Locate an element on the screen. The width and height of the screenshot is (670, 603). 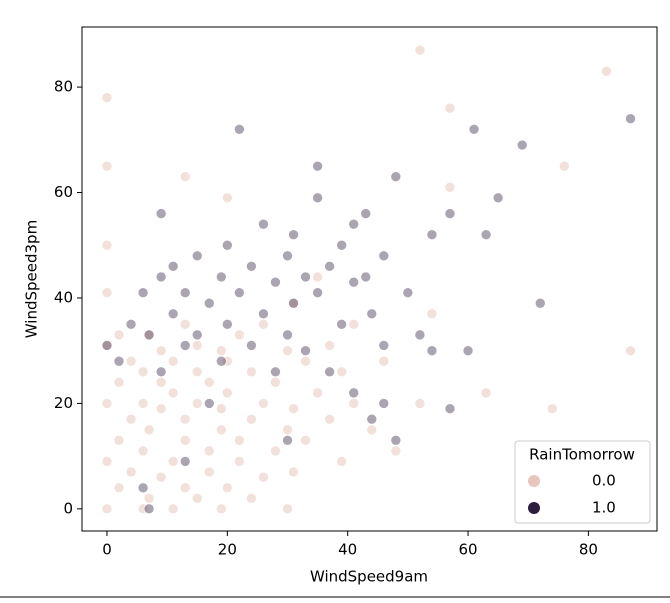
x-axis-label: WindSpeed9am is located at coordinates (369, 577).